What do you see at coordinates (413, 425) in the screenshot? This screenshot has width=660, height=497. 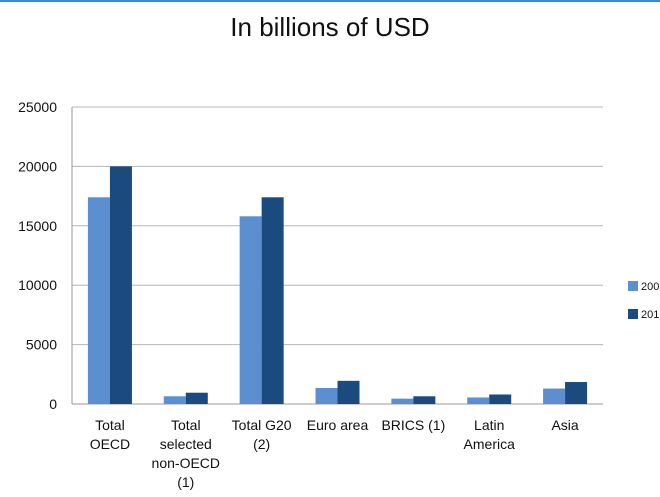 I see `x-tick-label: BRICS (1)` at bounding box center [413, 425].